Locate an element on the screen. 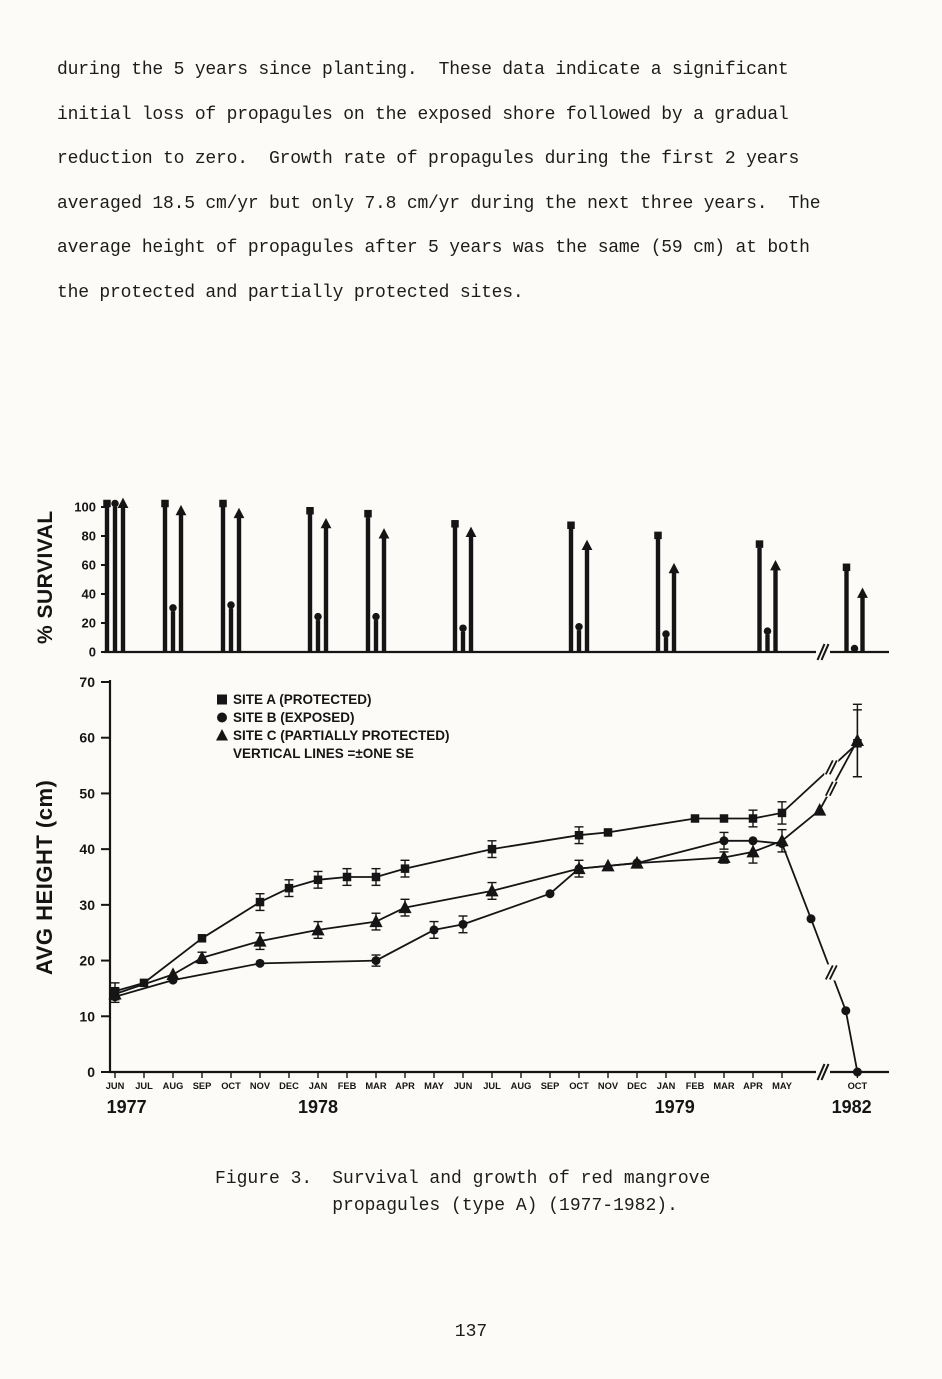 Image resolution: width=942 pixels, height=1379 pixels. svg-text: 100 is located at coordinates (85, 507).